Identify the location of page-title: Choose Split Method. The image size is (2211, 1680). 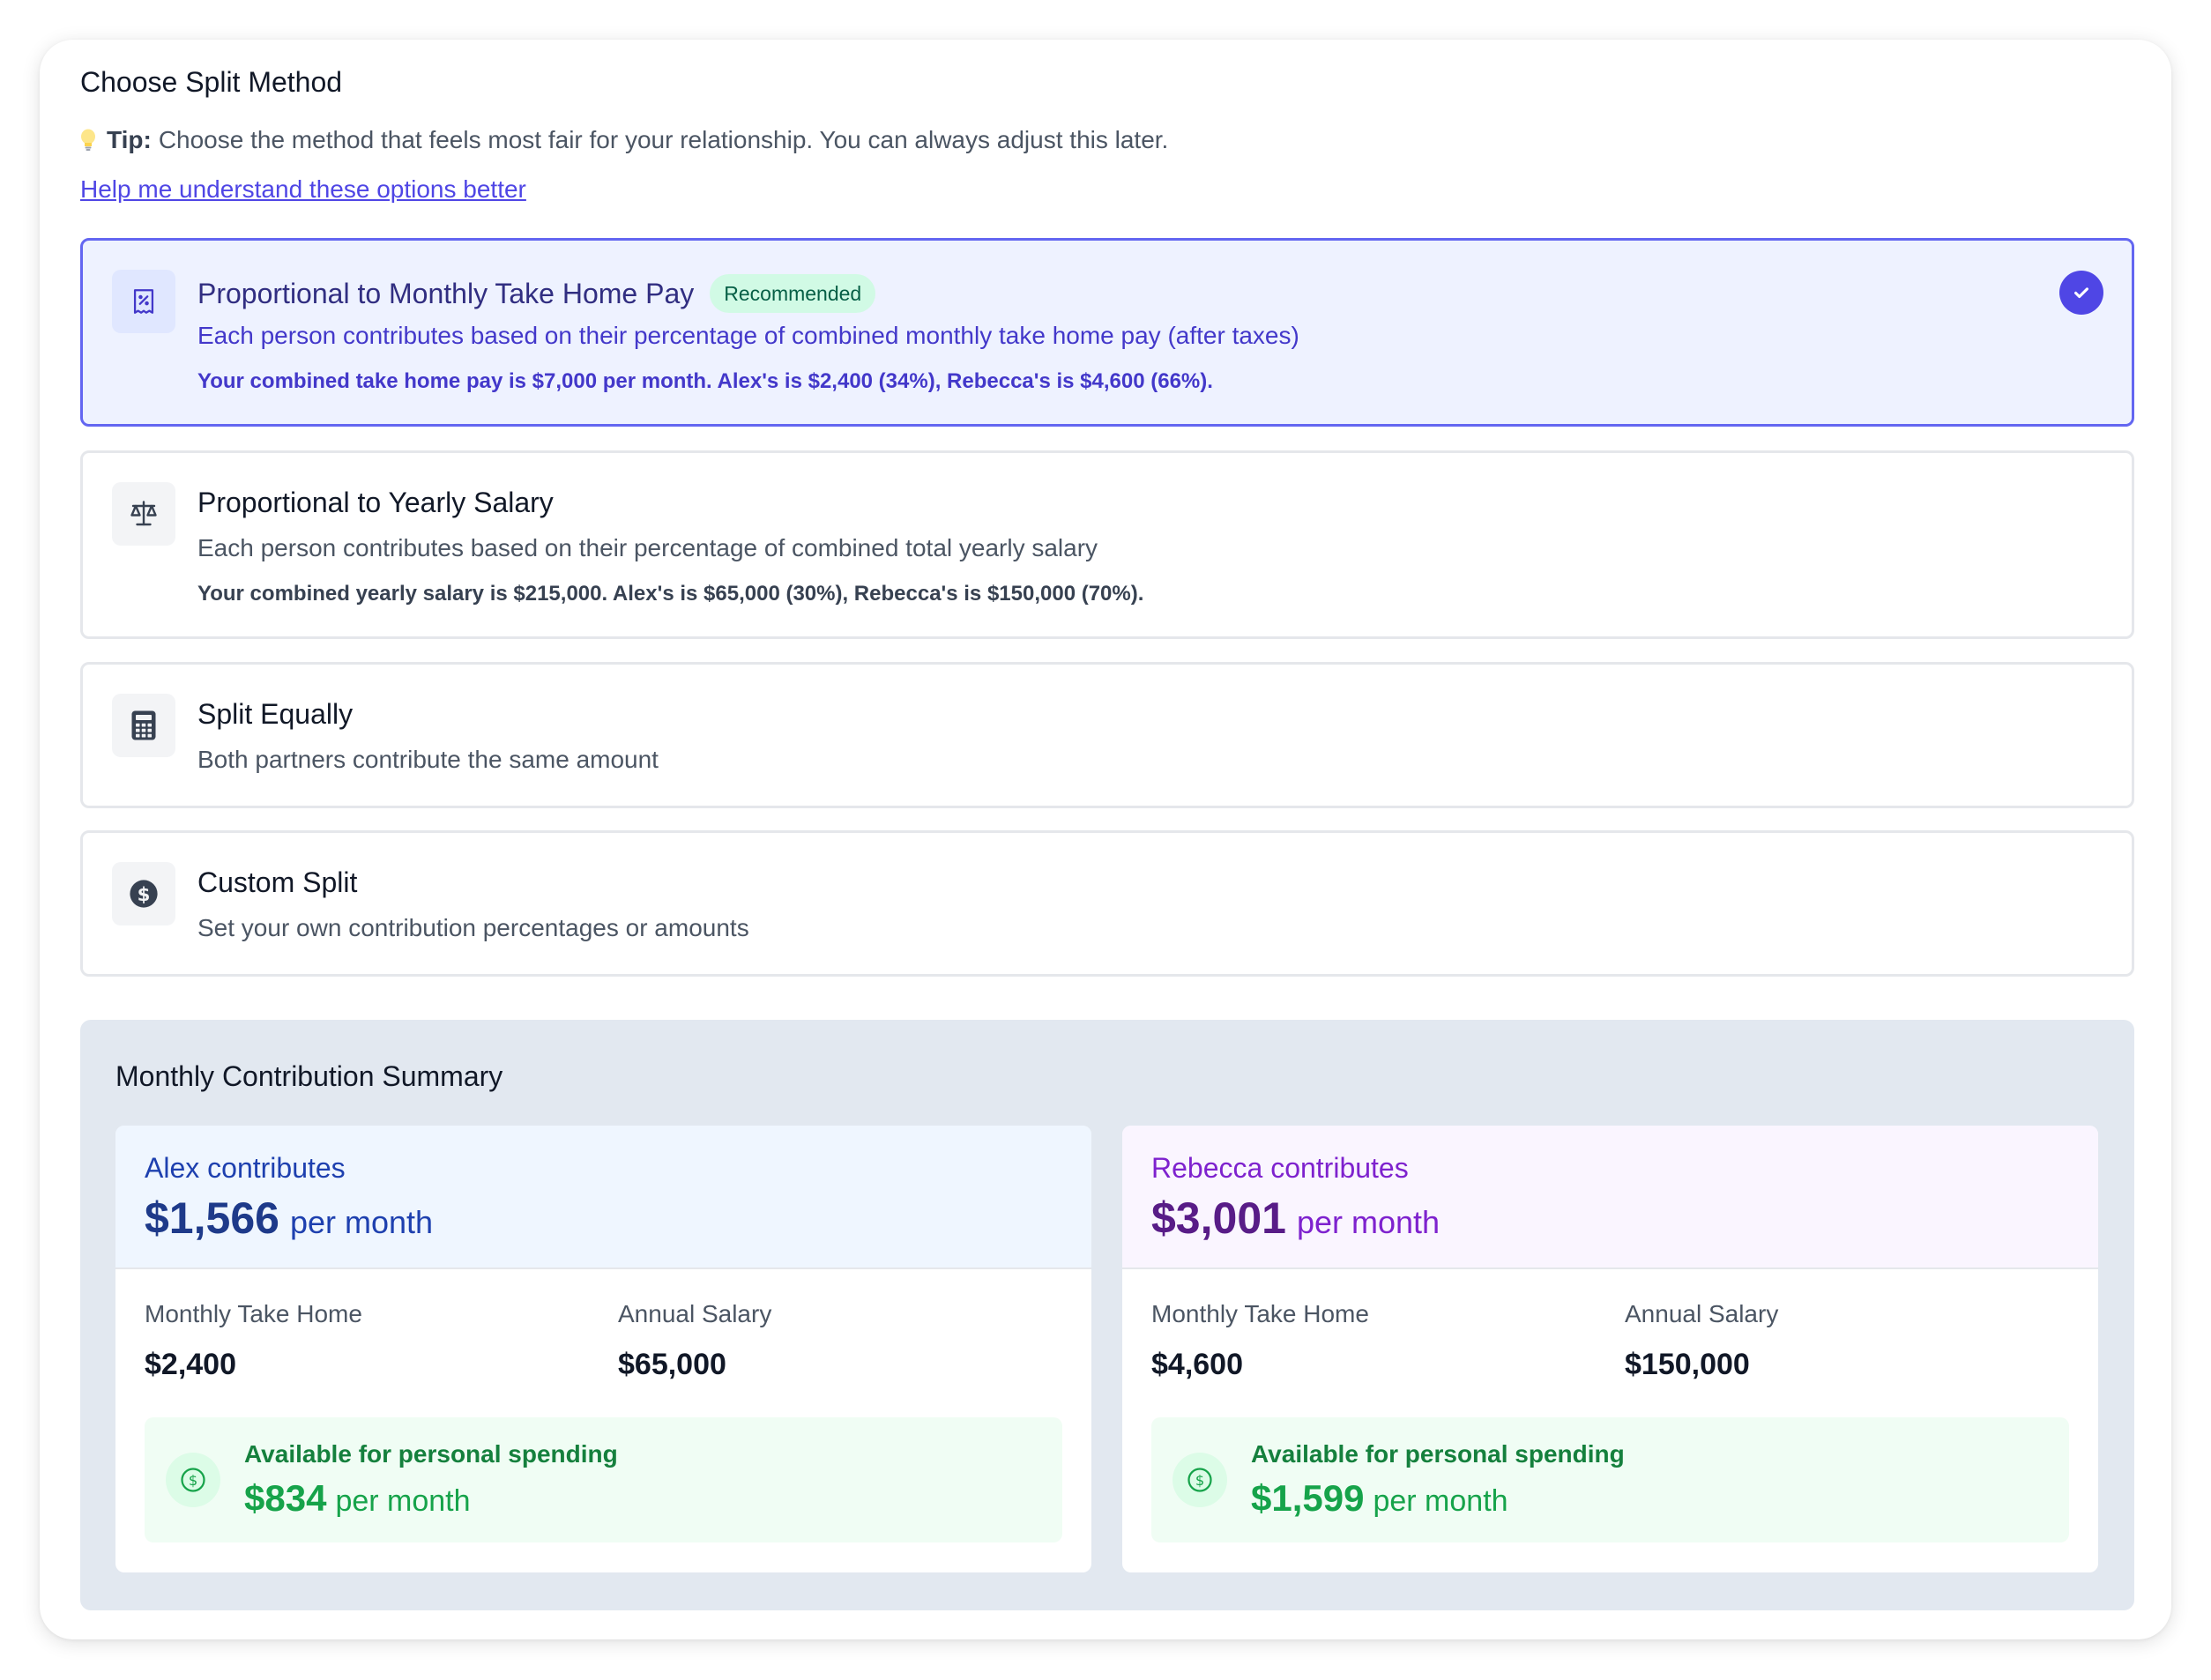
(211, 82).